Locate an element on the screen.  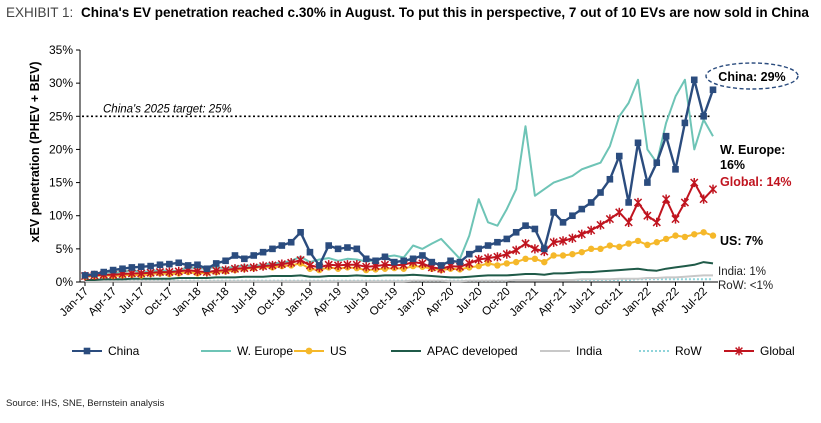
x-tick-label: Apr-20 is located at coordinates (440, 302).